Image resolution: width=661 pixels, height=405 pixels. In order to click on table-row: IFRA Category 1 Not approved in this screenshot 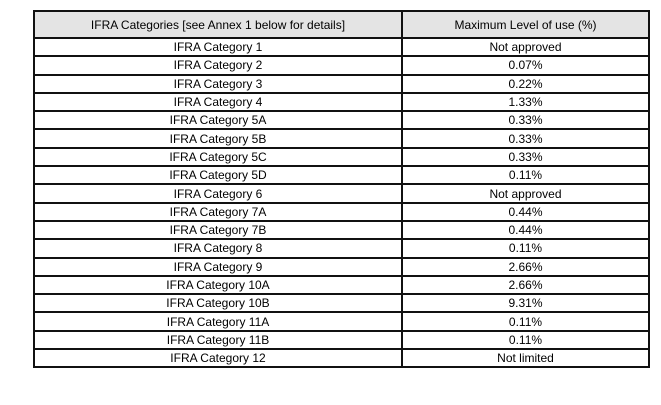, I will do `click(341, 47)`.